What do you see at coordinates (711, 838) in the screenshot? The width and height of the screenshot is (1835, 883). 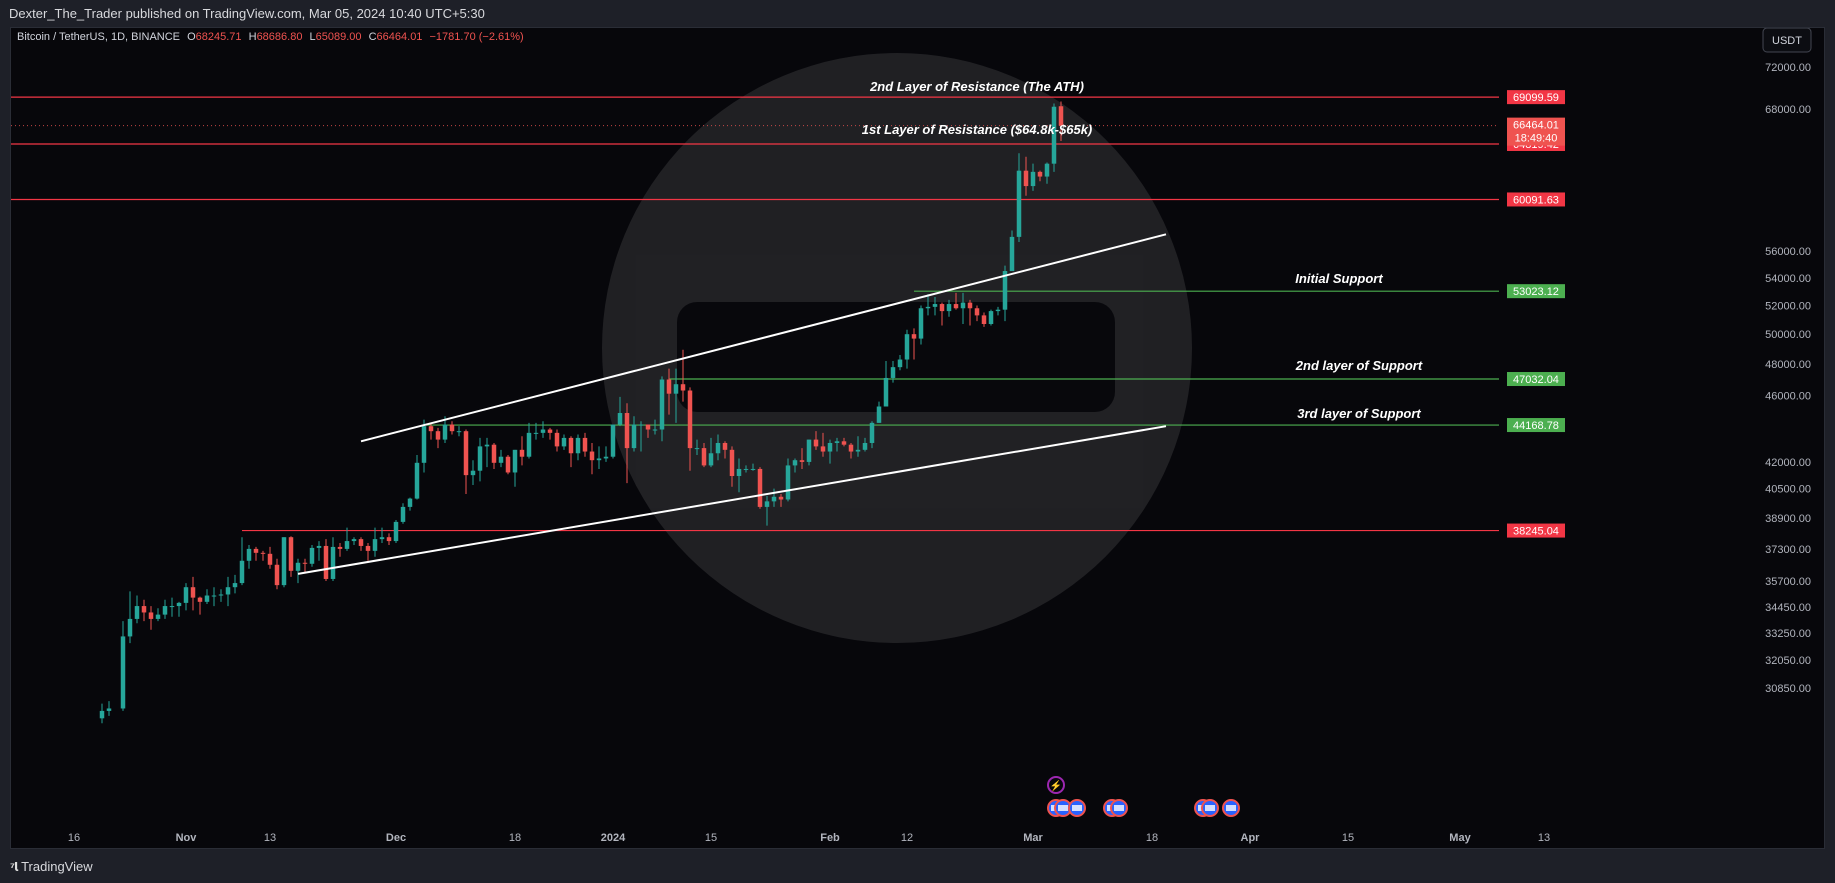 I see `time-tick-label: 15` at bounding box center [711, 838].